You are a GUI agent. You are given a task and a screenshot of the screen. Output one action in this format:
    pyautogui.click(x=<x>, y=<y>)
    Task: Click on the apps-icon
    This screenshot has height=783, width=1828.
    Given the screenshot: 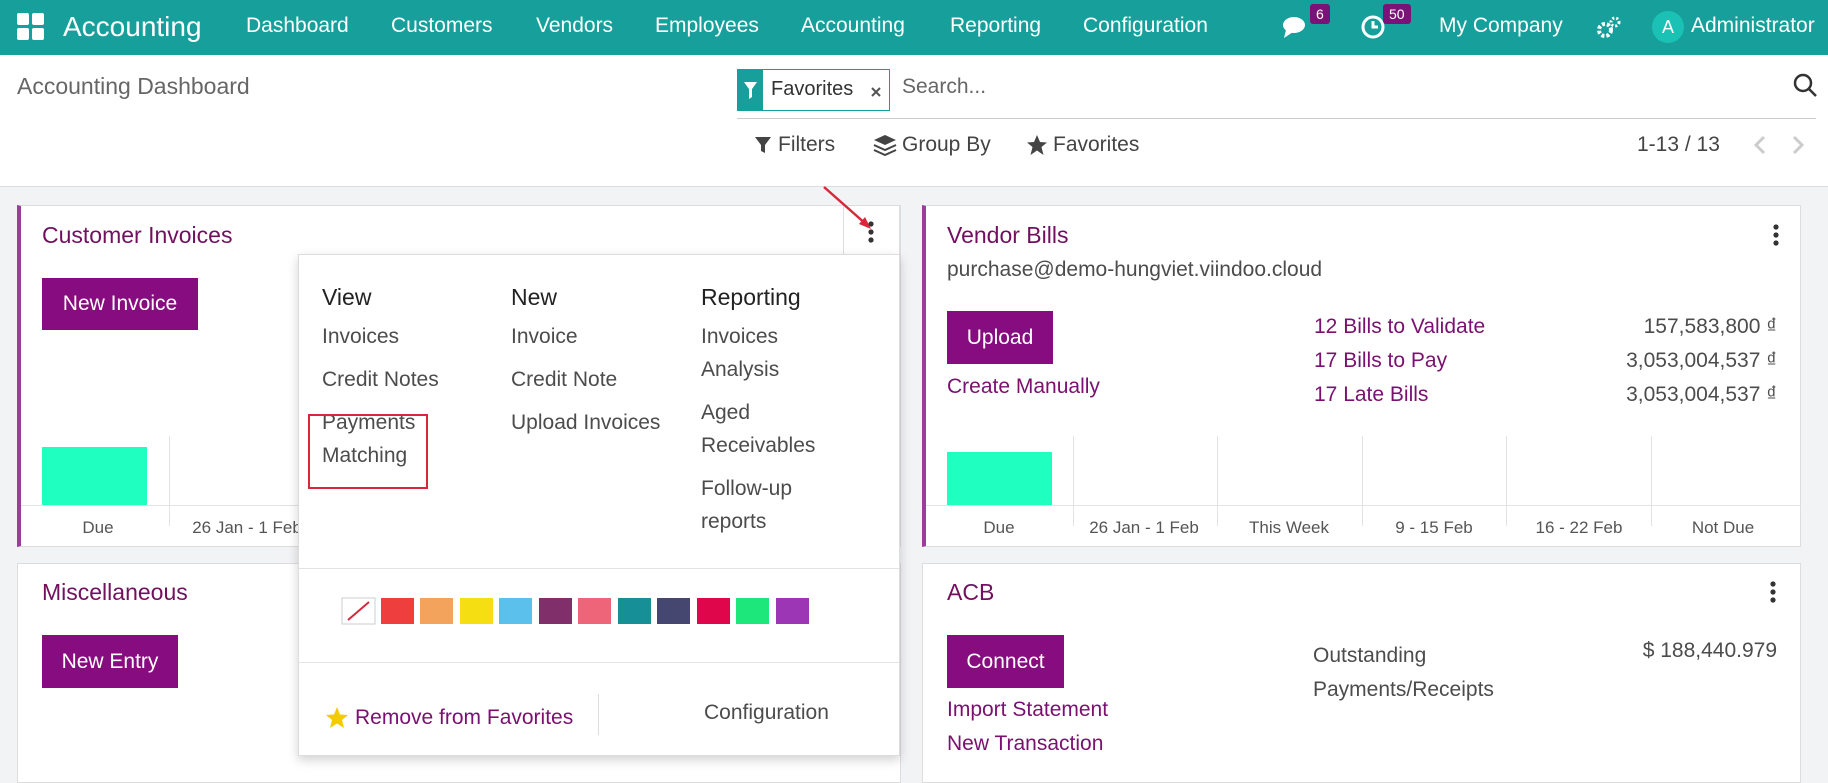 What is the action you would take?
    pyautogui.click(x=31, y=27)
    